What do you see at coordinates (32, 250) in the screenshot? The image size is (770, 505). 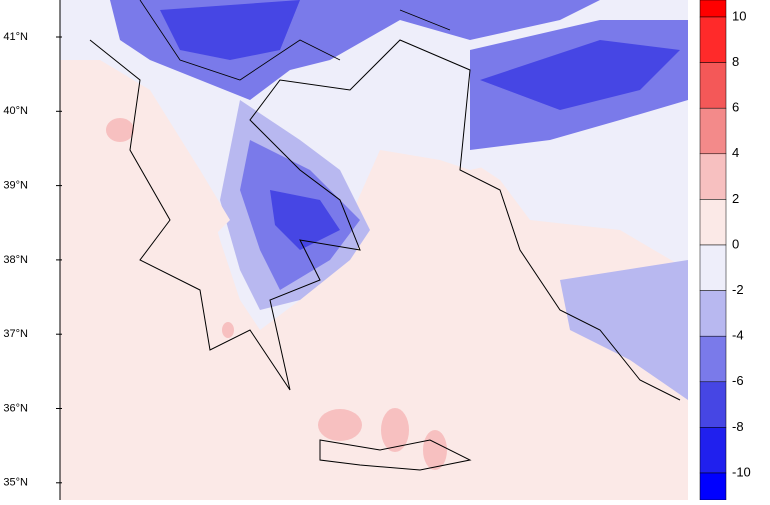 I see `latitude-axis: 41°N 40°N 39°N 38°N 37°N 36°N 35°N` at bounding box center [32, 250].